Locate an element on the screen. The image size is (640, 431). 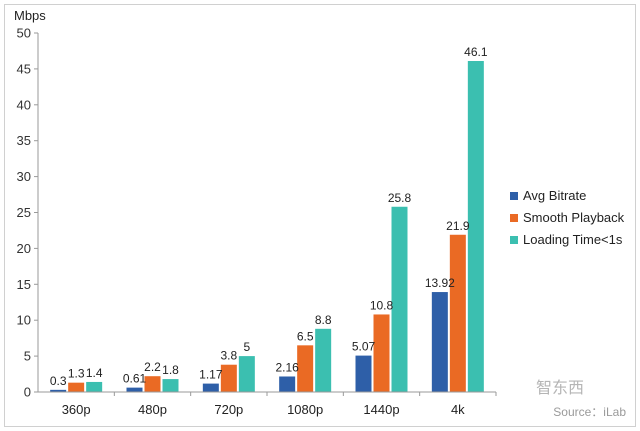
bar-loading-time-1s-1080p is located at coordinates (323, 360).